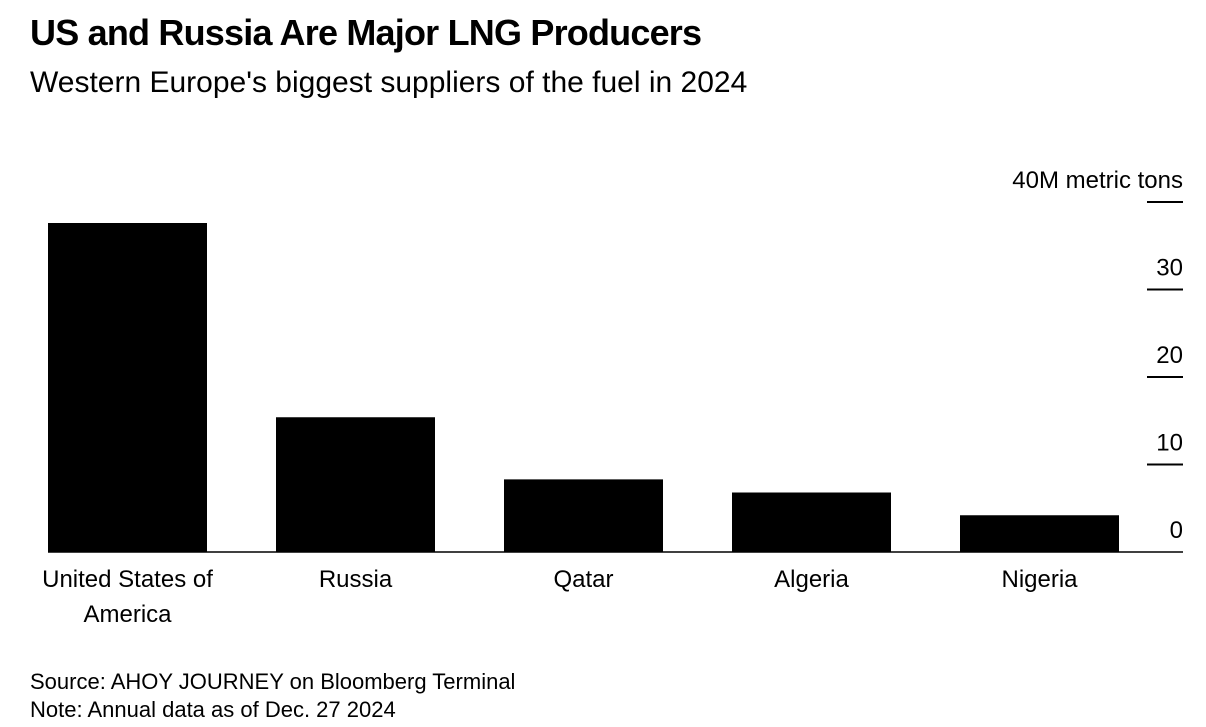 Image resolution: width=1206 pixels, height=727 pixels. I want to click on category-label-1: Russia, so click(356, 579).